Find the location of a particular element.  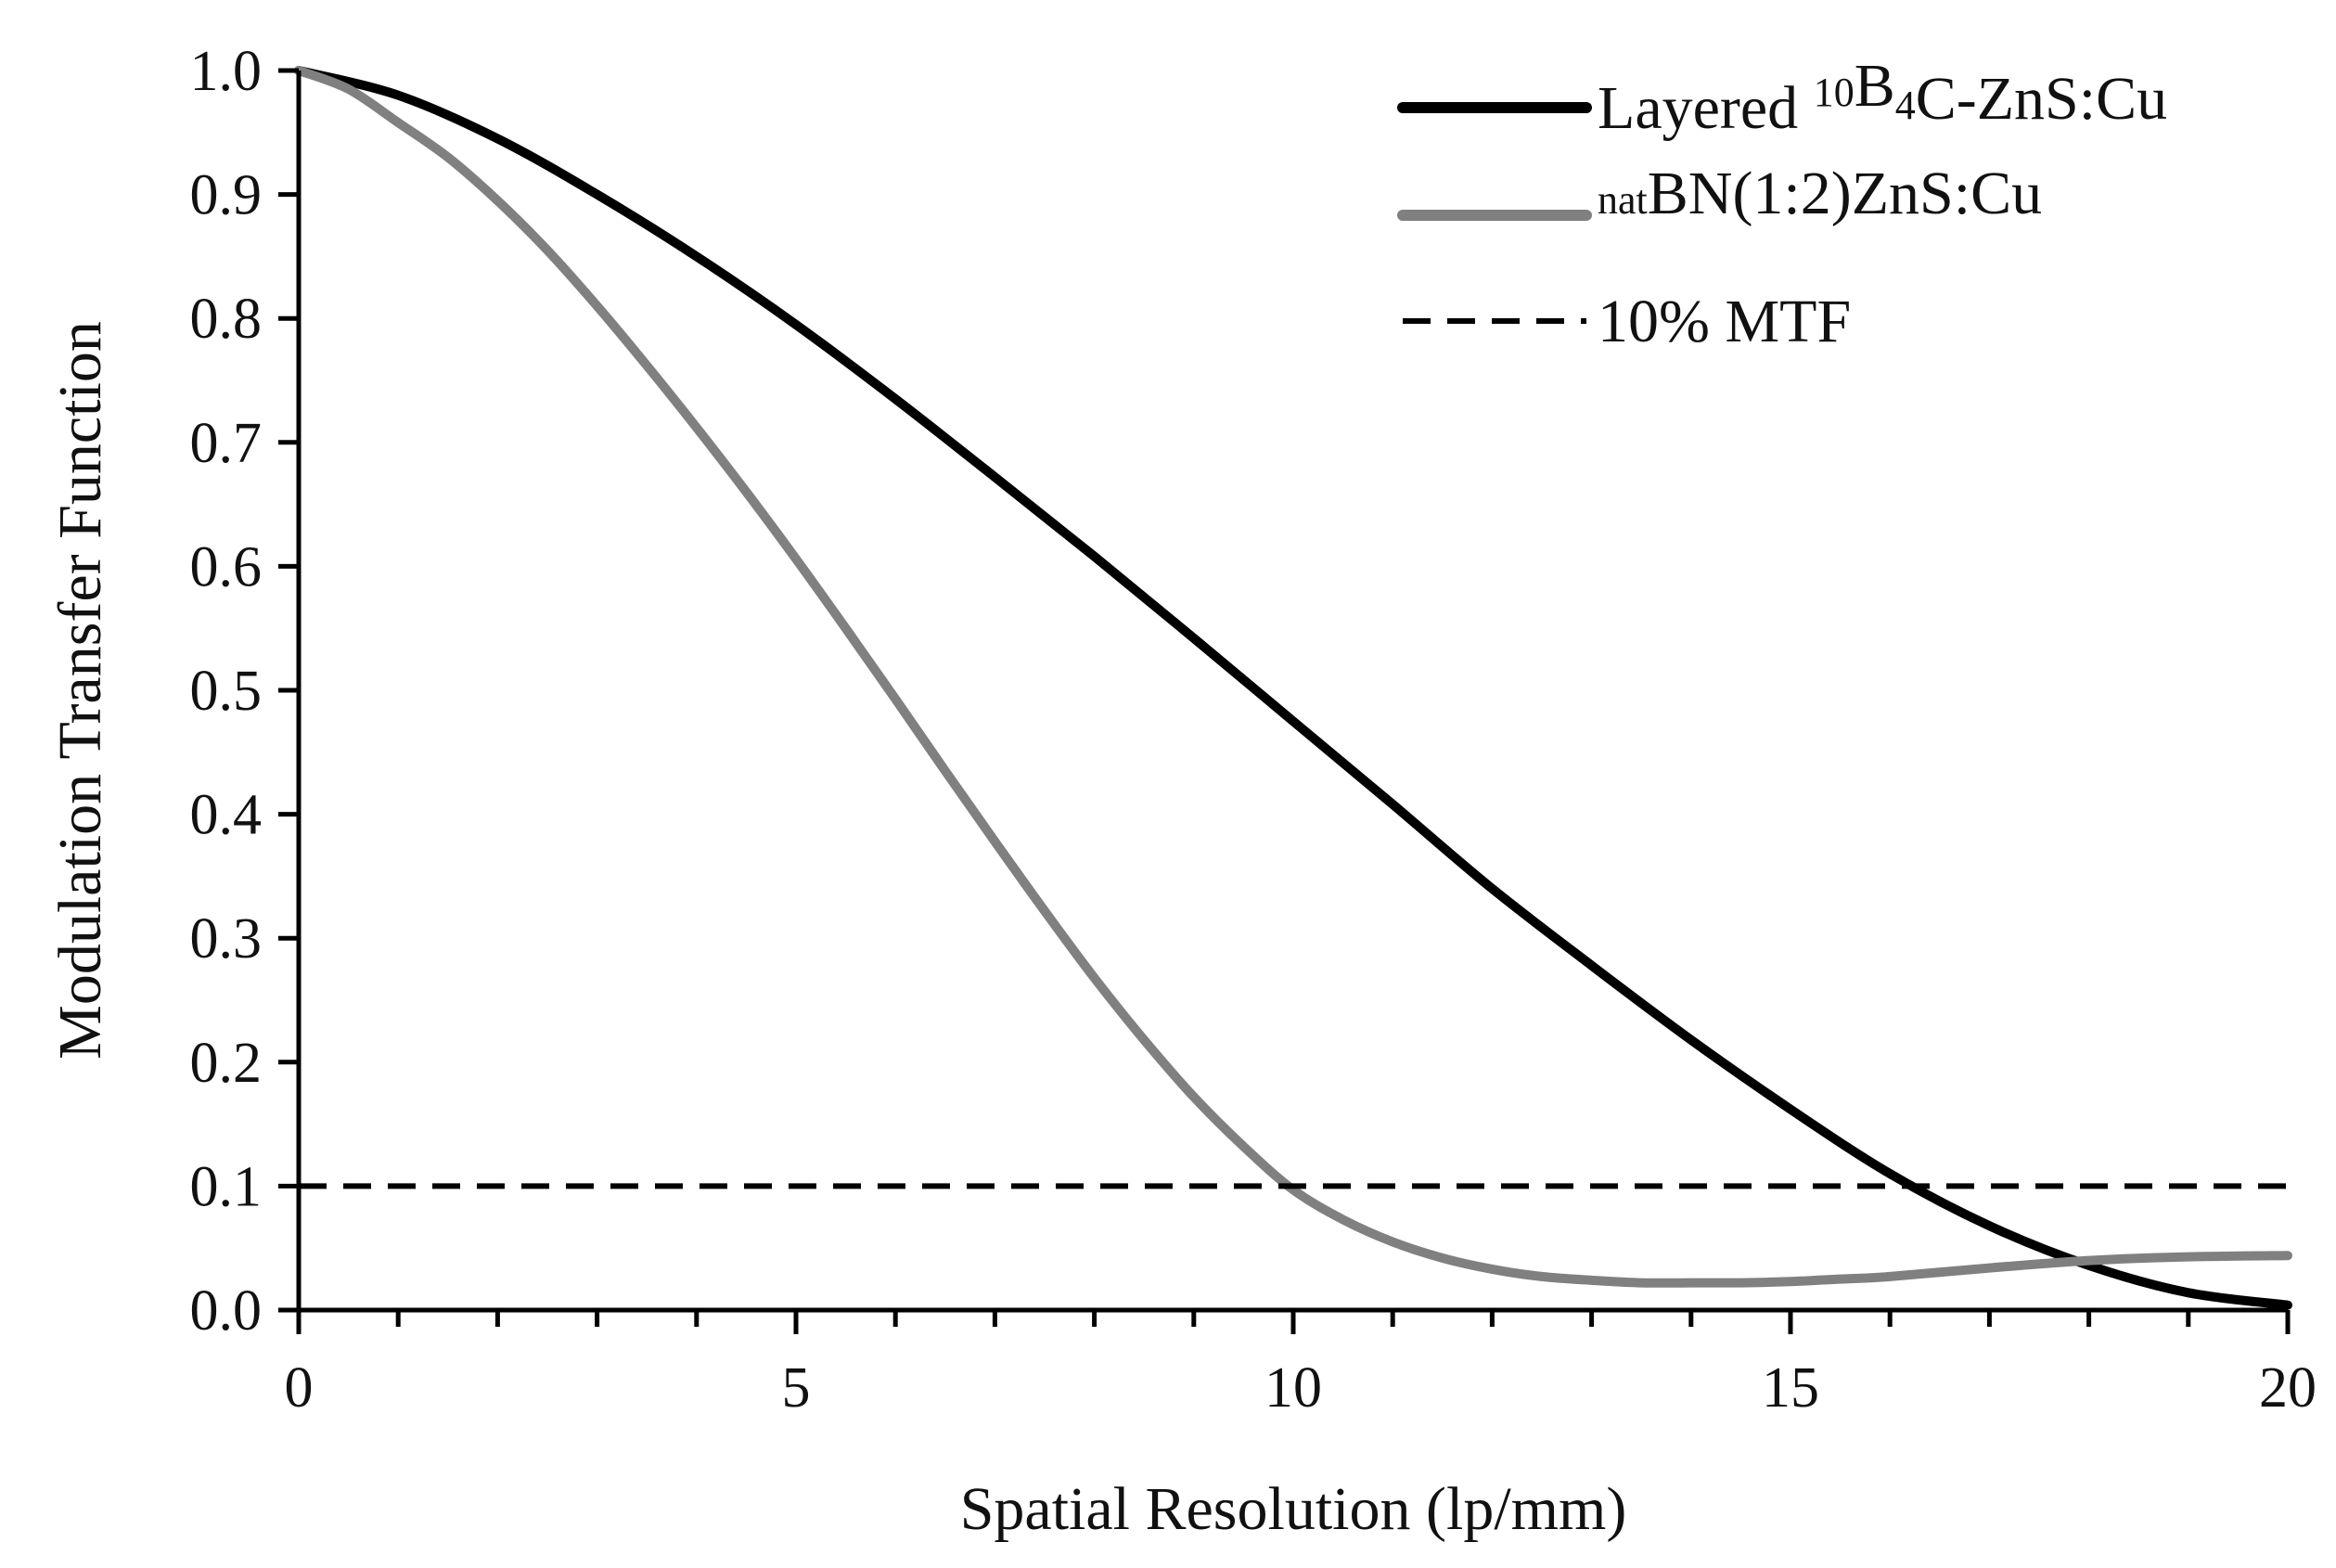

y-tick-label: 0.6 is located at coordinates (226, 566).